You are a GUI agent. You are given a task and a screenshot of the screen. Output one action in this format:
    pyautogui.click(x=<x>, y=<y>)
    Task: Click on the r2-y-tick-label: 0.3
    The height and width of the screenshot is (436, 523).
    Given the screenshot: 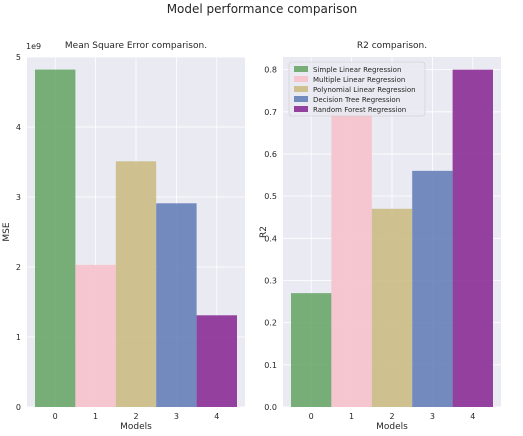 What is the action you would take?
    pyautogui.click(x=270, y=280)
    